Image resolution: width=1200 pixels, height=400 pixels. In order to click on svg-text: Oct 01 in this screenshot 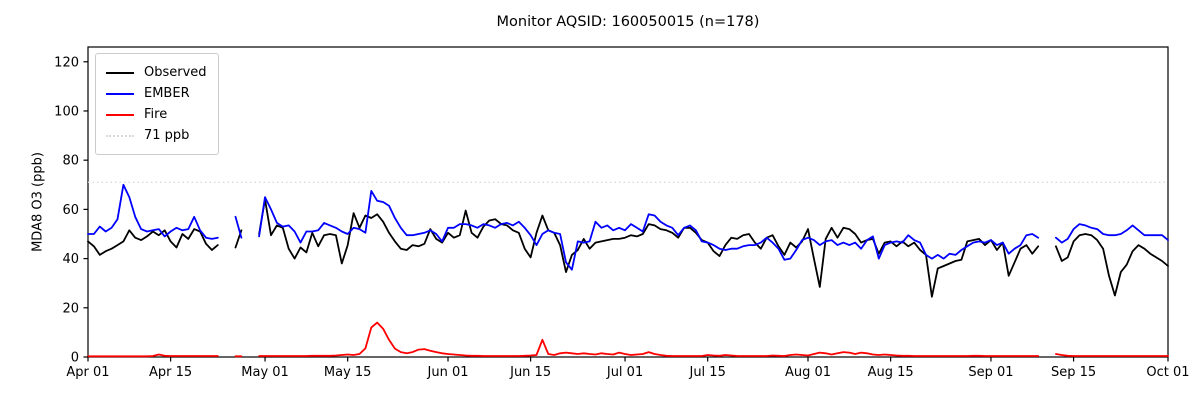, I will do `click(1167, 372)`.